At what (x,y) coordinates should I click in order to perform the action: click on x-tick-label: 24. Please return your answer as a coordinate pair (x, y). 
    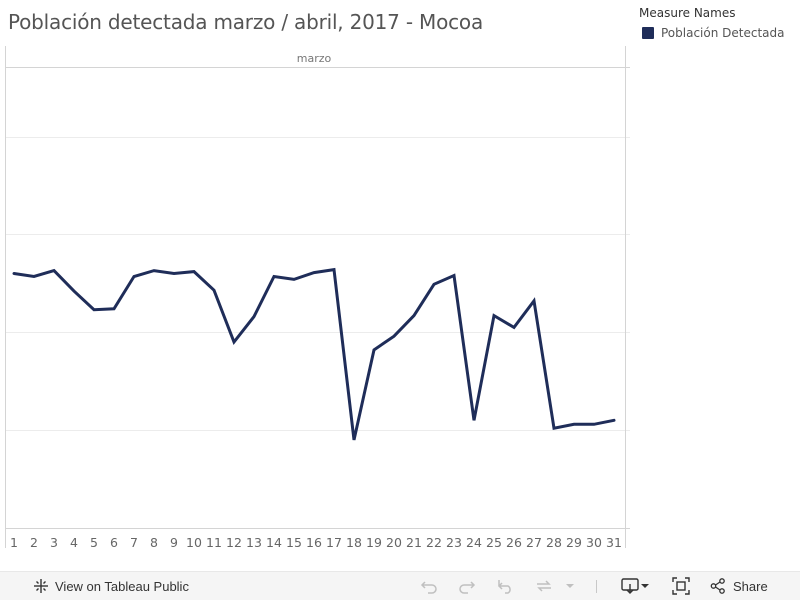
    Looking at the image, I should click on (474, 542).